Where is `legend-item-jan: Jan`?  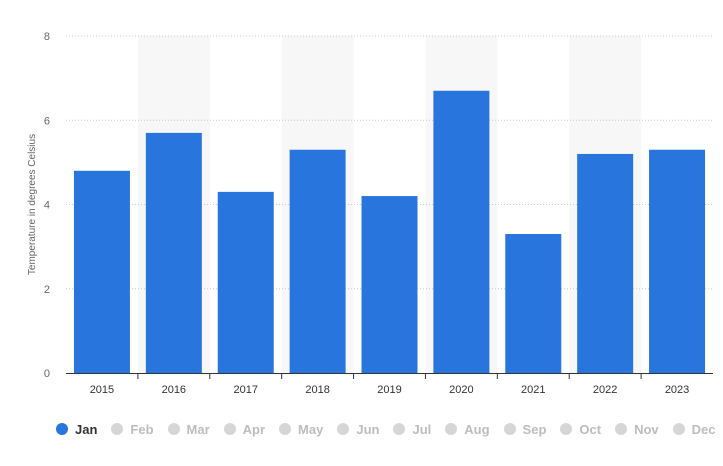 legend-item-jan: Jan is located at coordinates (76, 429).